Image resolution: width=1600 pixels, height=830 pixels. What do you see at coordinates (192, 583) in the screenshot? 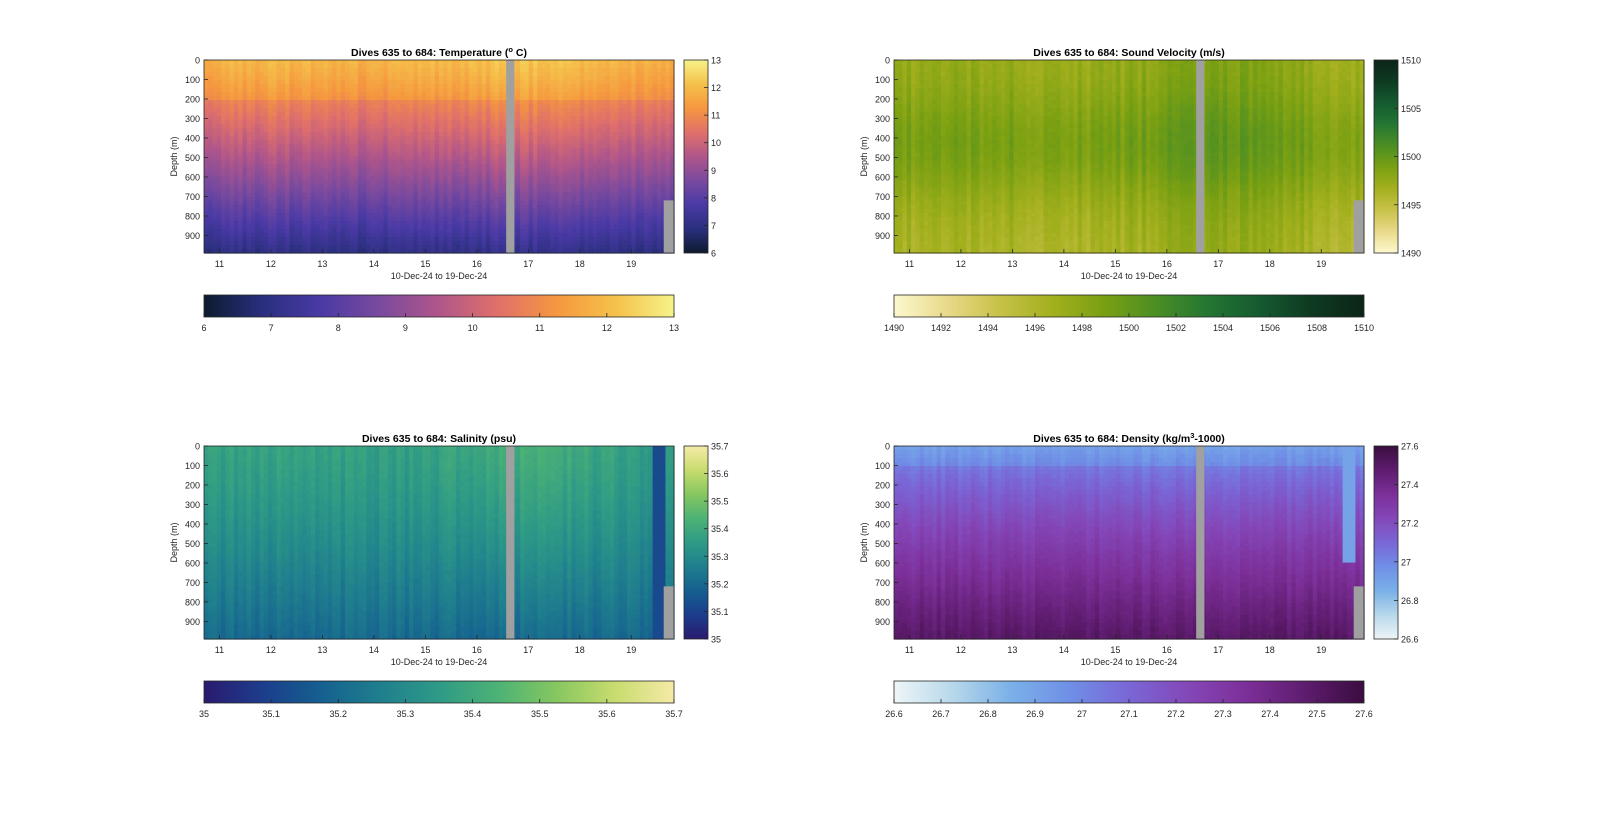
I see `y-tick-label: 700` at bounding box center [192, 583].